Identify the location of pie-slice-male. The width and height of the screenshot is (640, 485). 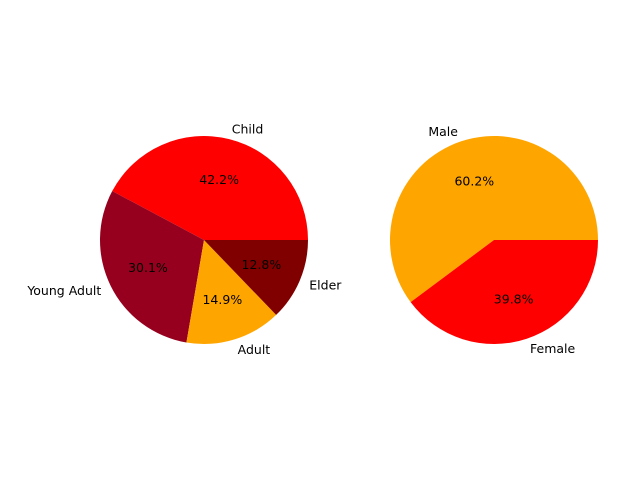
(494, 219).